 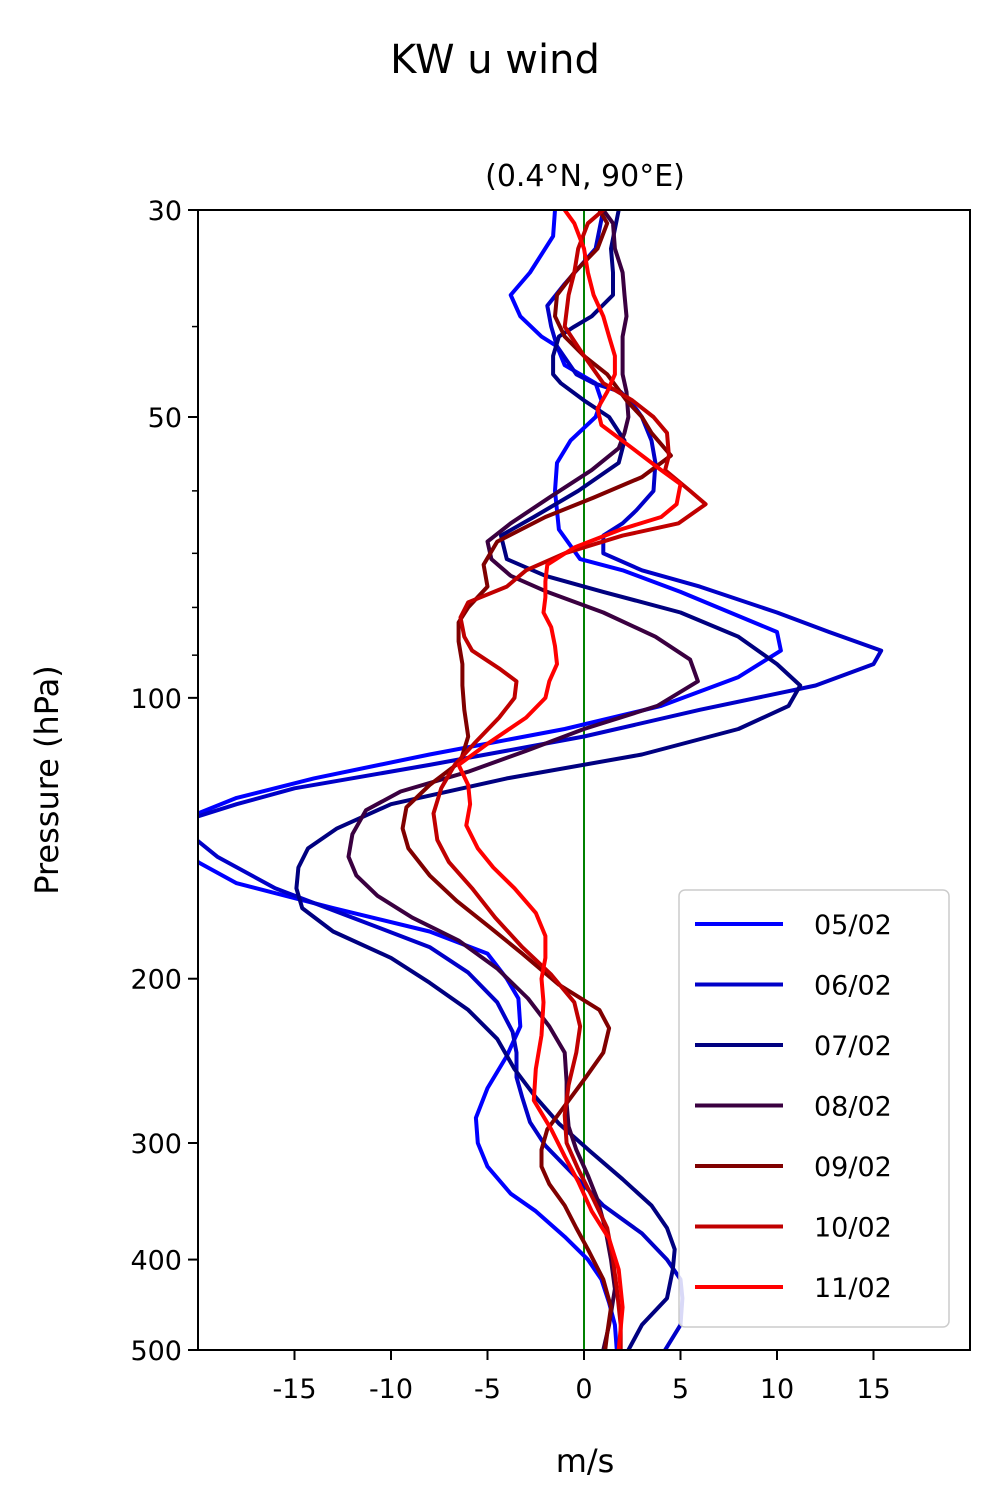 What do you see at coordinates (156, 980) in the screenshot?
I see `y-tick-label-4: 200` at bounding box center [156, 980].